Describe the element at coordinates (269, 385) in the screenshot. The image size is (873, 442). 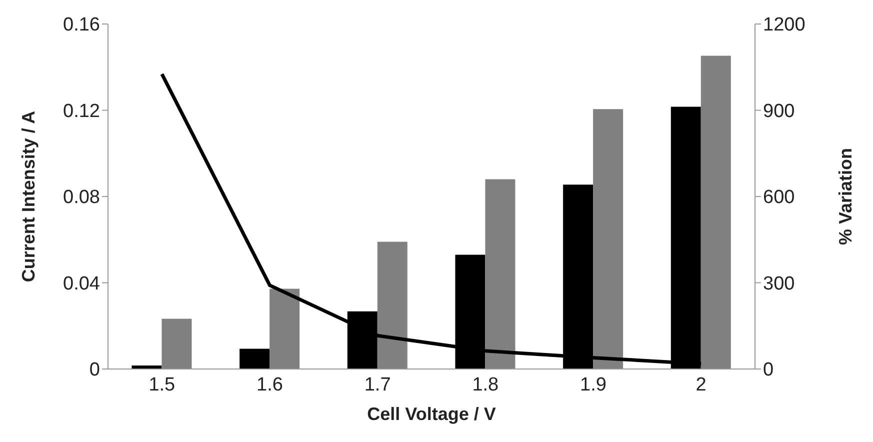
I see `x-tick-label: 1.6` at that location.